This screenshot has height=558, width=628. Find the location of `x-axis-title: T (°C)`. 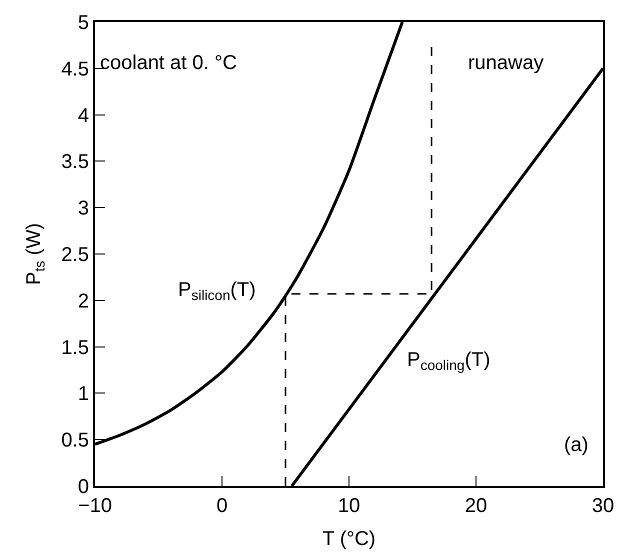

x-axis-title: T (°C) is located at coordinates (349, 539).